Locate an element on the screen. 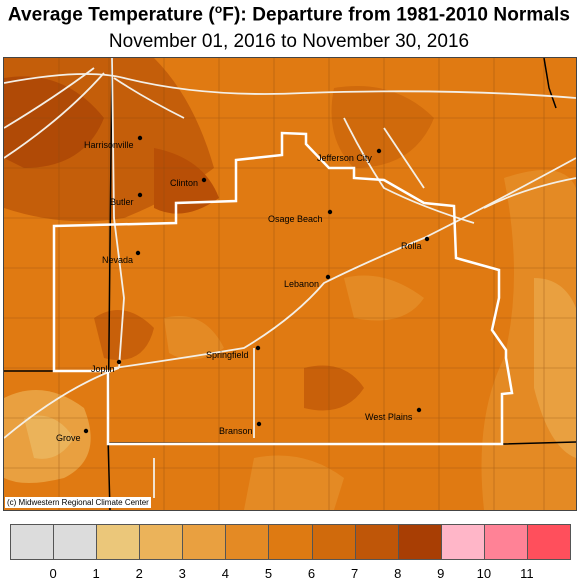 This screenshot has height=584, width=578. legend-tick-label: 6 is located at coordinates (311, 573).